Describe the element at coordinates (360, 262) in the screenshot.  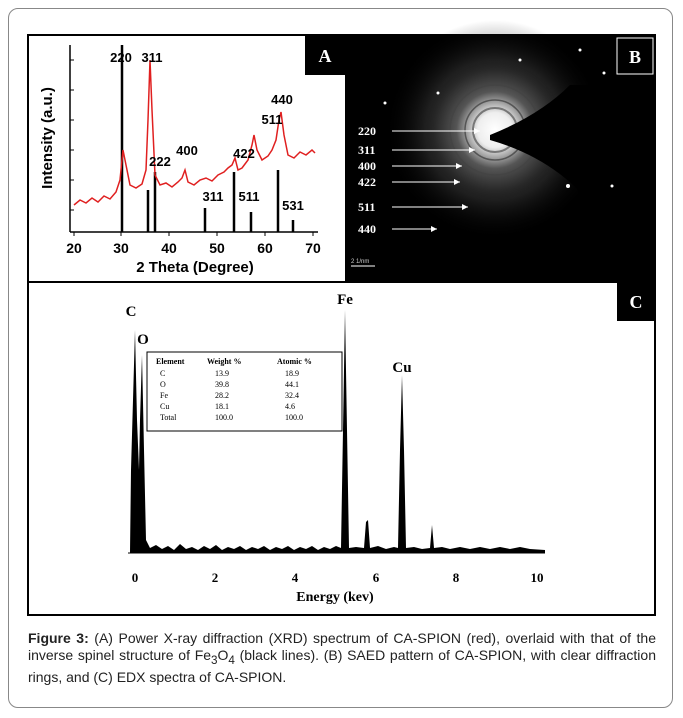
I see `scale-bar: 2 1/nm` at that location.